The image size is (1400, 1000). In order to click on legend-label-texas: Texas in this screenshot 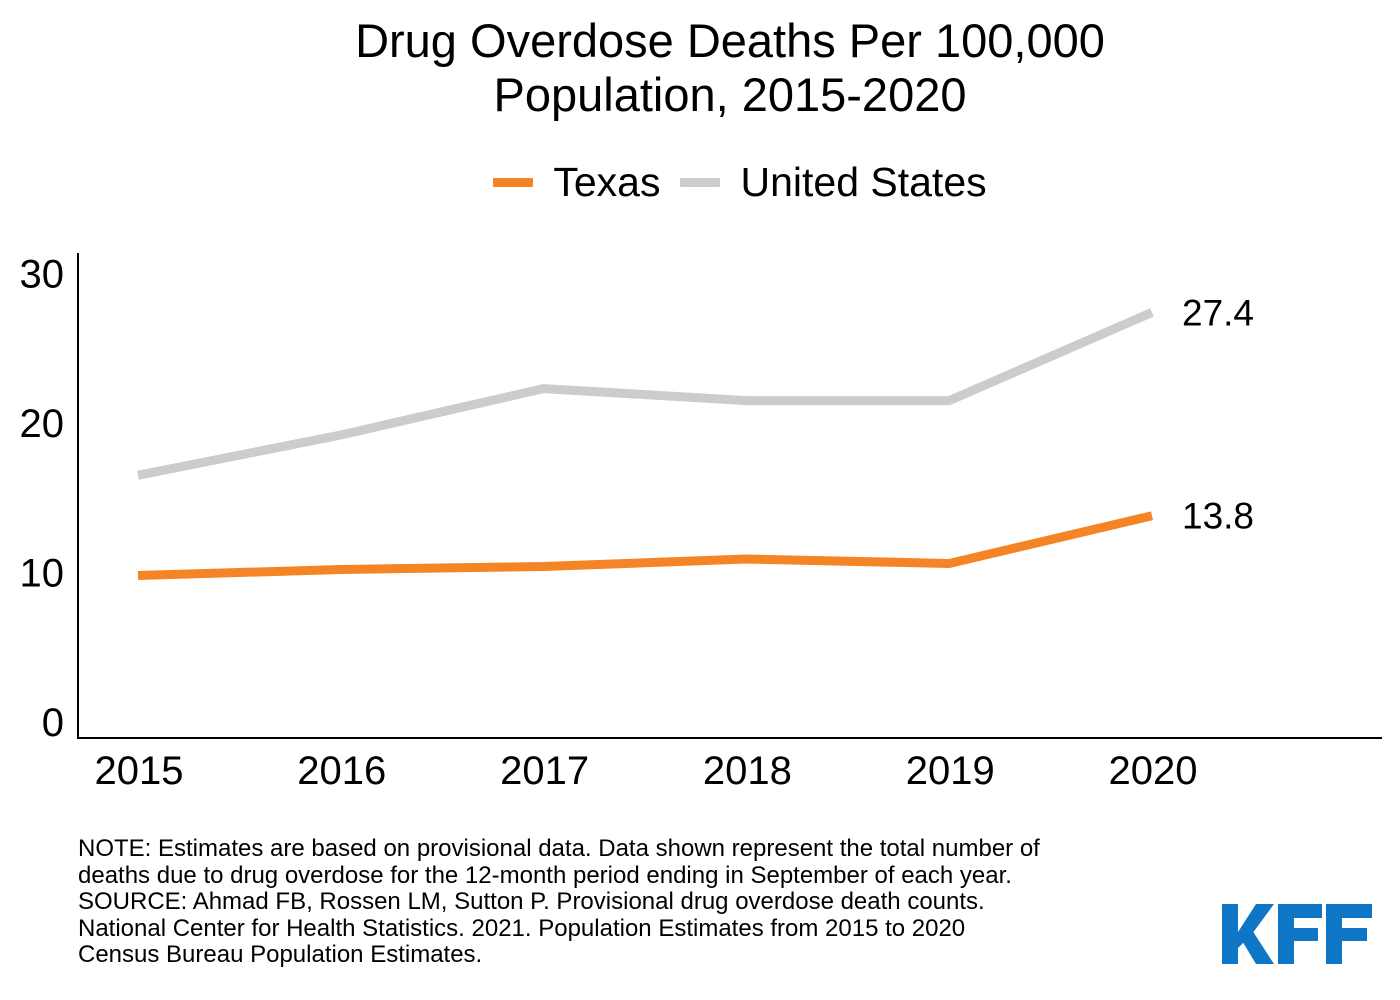, I will do `click(607, 182)`.